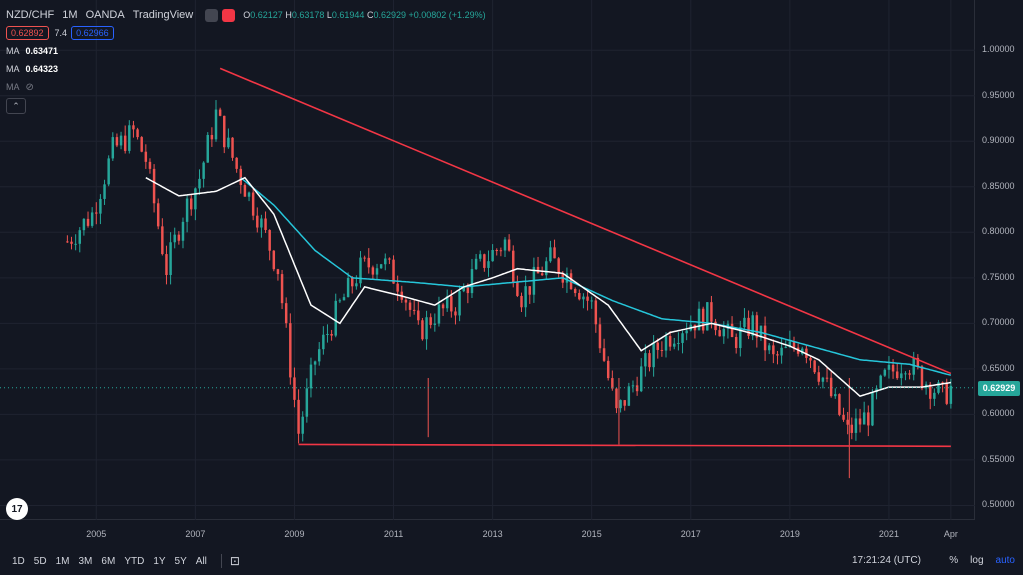  What do you see at coordinates (159, 561) in the screenshot?
I see `range-1y: 1Y` at bounding box center [159, 561].